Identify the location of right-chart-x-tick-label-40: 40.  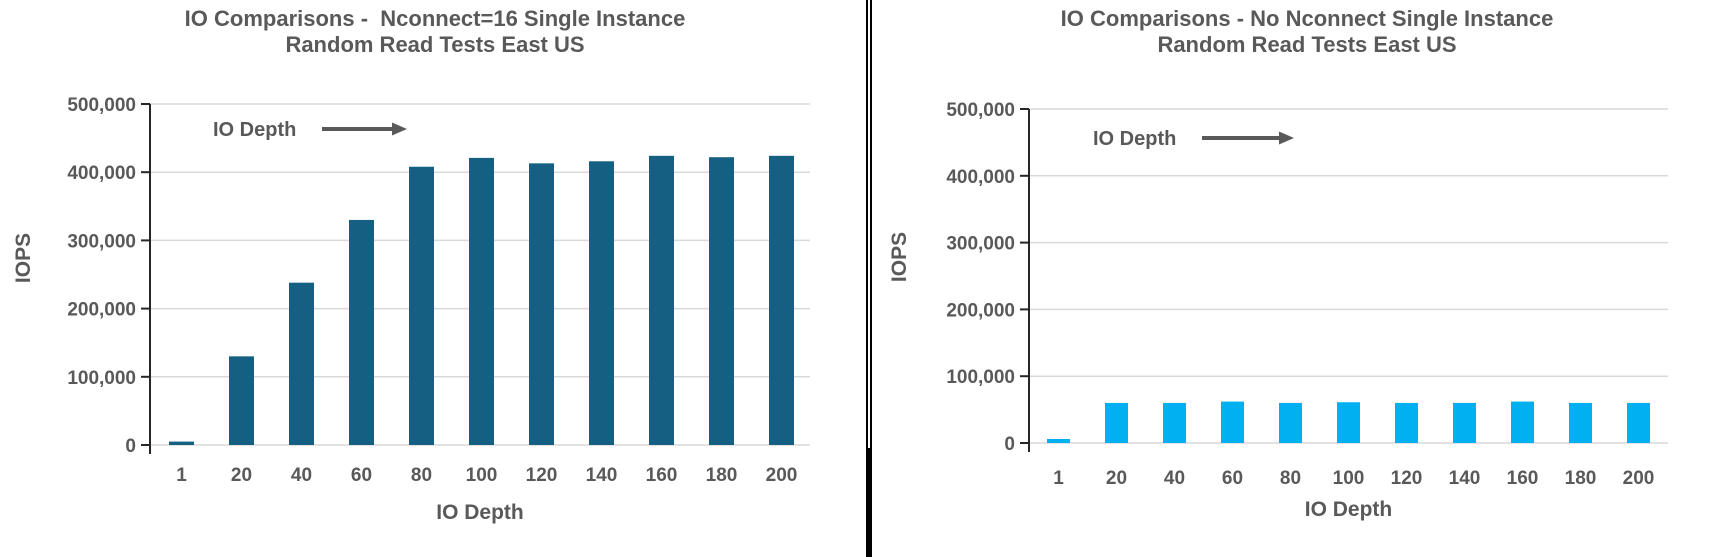
(1174, 478).